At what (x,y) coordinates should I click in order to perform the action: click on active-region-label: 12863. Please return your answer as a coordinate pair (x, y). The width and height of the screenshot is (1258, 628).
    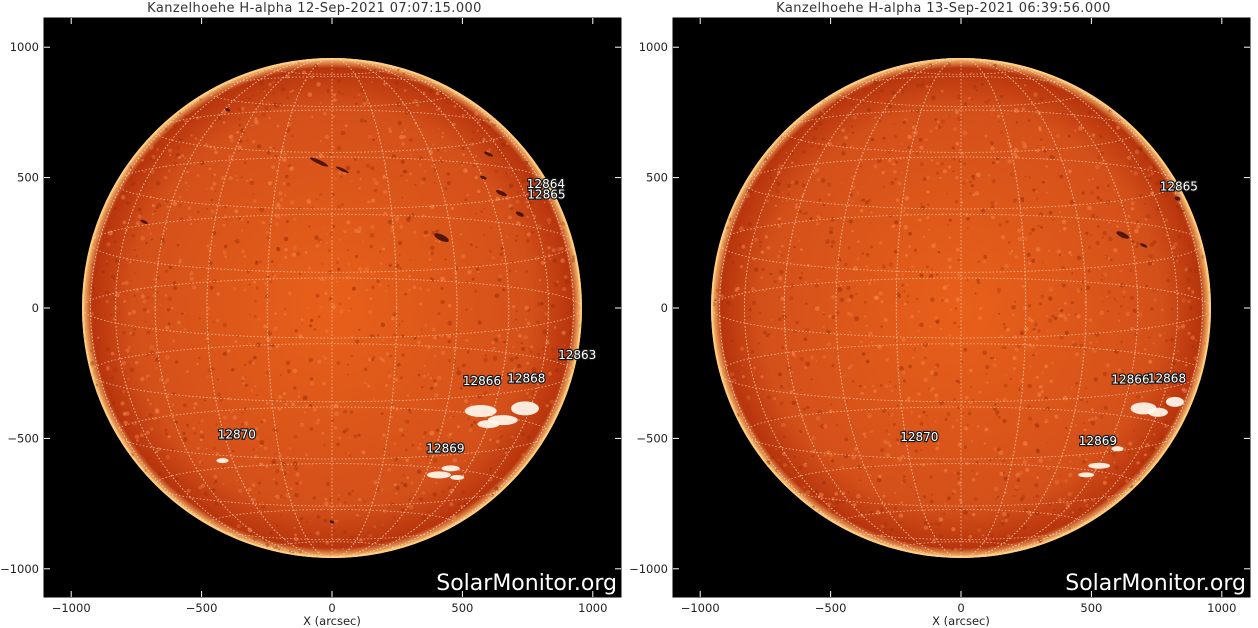
    Looking at the image, I should click on (577, 355).